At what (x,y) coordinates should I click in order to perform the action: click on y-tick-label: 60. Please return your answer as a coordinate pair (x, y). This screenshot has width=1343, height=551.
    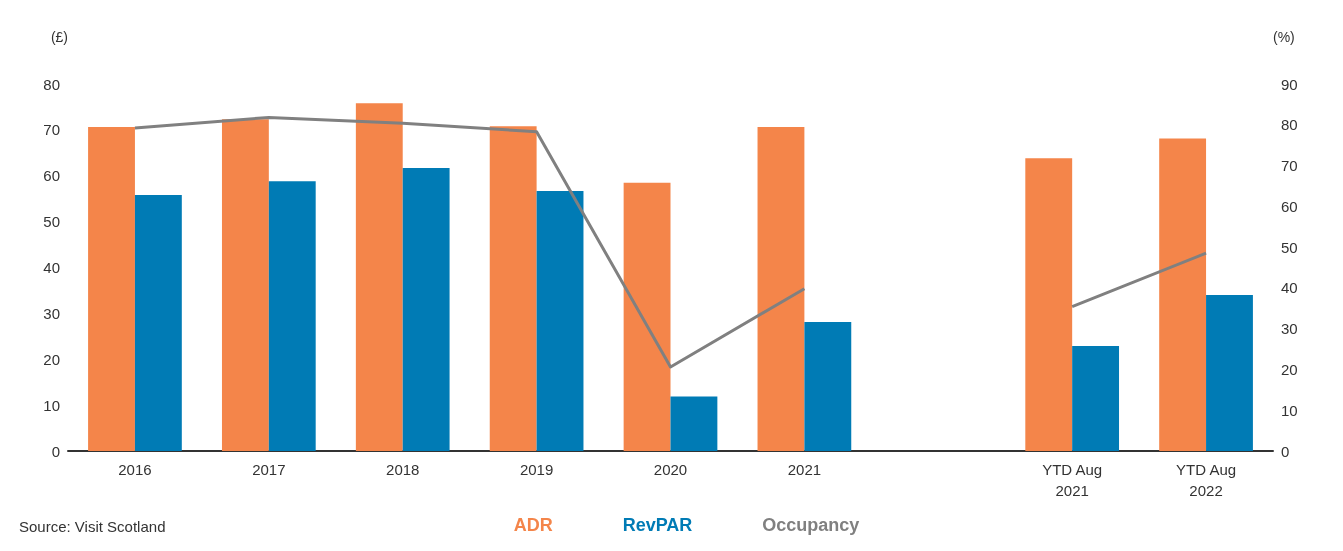
    Looking at the image, I should click on (51, 176).